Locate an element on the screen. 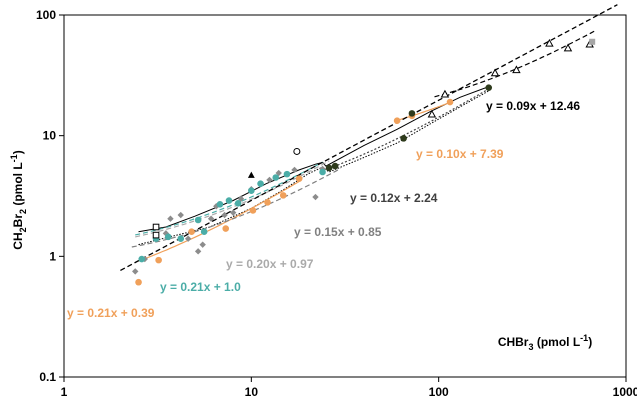 The width and height of the screenshot is (637, 401). x-tick-label: 100 is located at coordinates (439, 392).